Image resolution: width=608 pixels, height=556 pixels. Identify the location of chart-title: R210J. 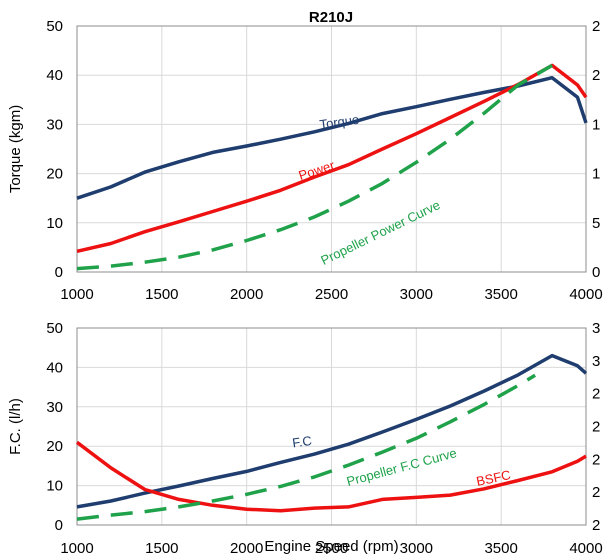
(331, 17).